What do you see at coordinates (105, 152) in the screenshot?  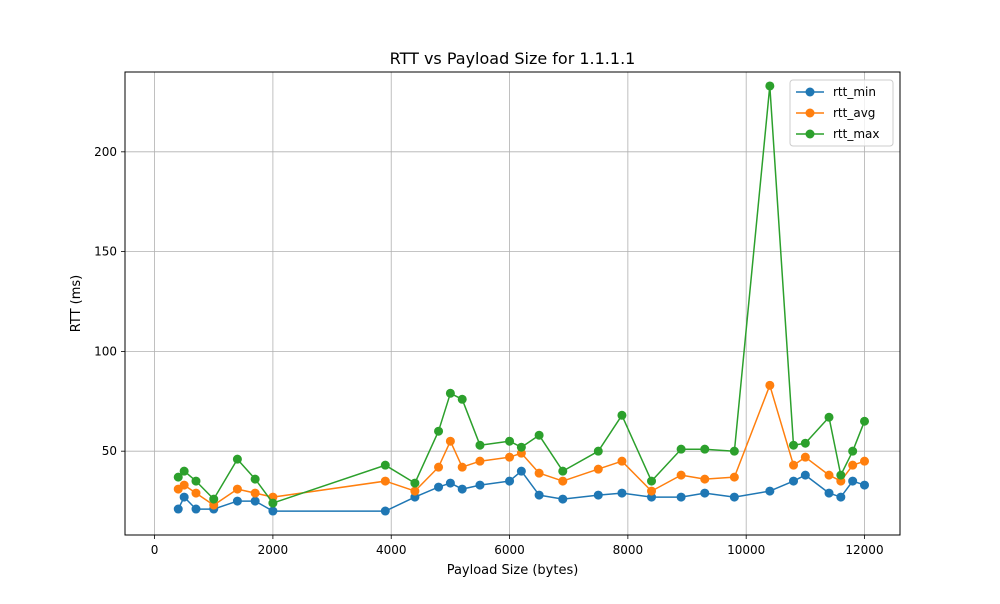 I see `y-tick-label: 200` at bounding box center [105, 152].